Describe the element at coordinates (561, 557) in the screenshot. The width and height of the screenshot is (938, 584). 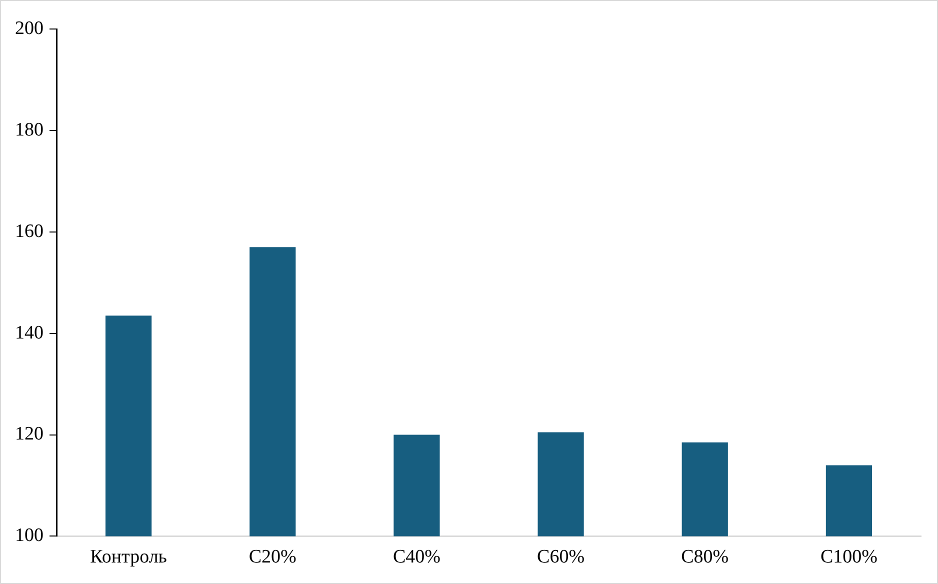
I see `x-tick-label: C60%` at that location.